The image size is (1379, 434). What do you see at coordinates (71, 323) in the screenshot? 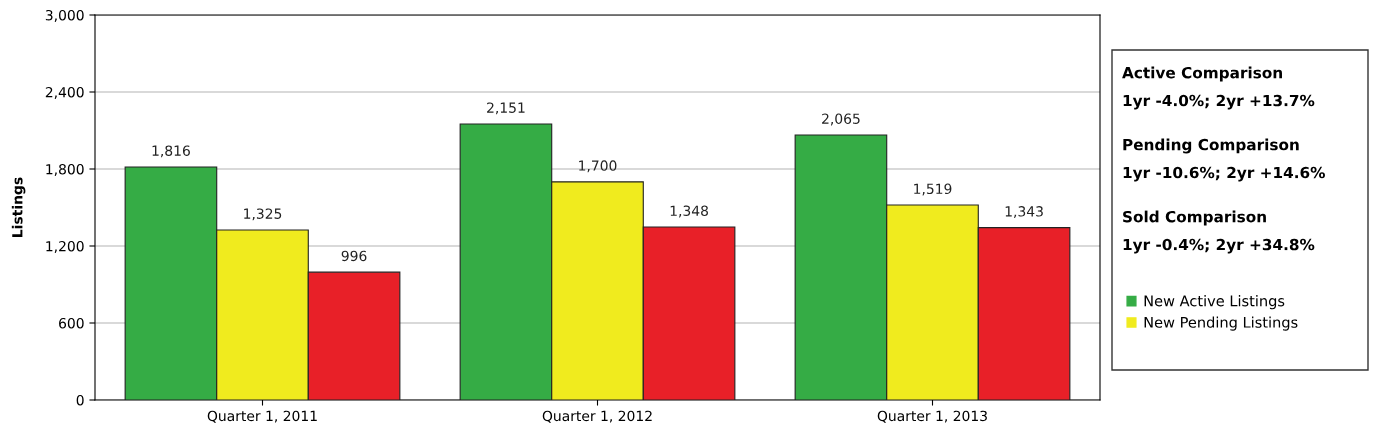
I see `y-tick-label: 600` at bounding box center [71, 323].